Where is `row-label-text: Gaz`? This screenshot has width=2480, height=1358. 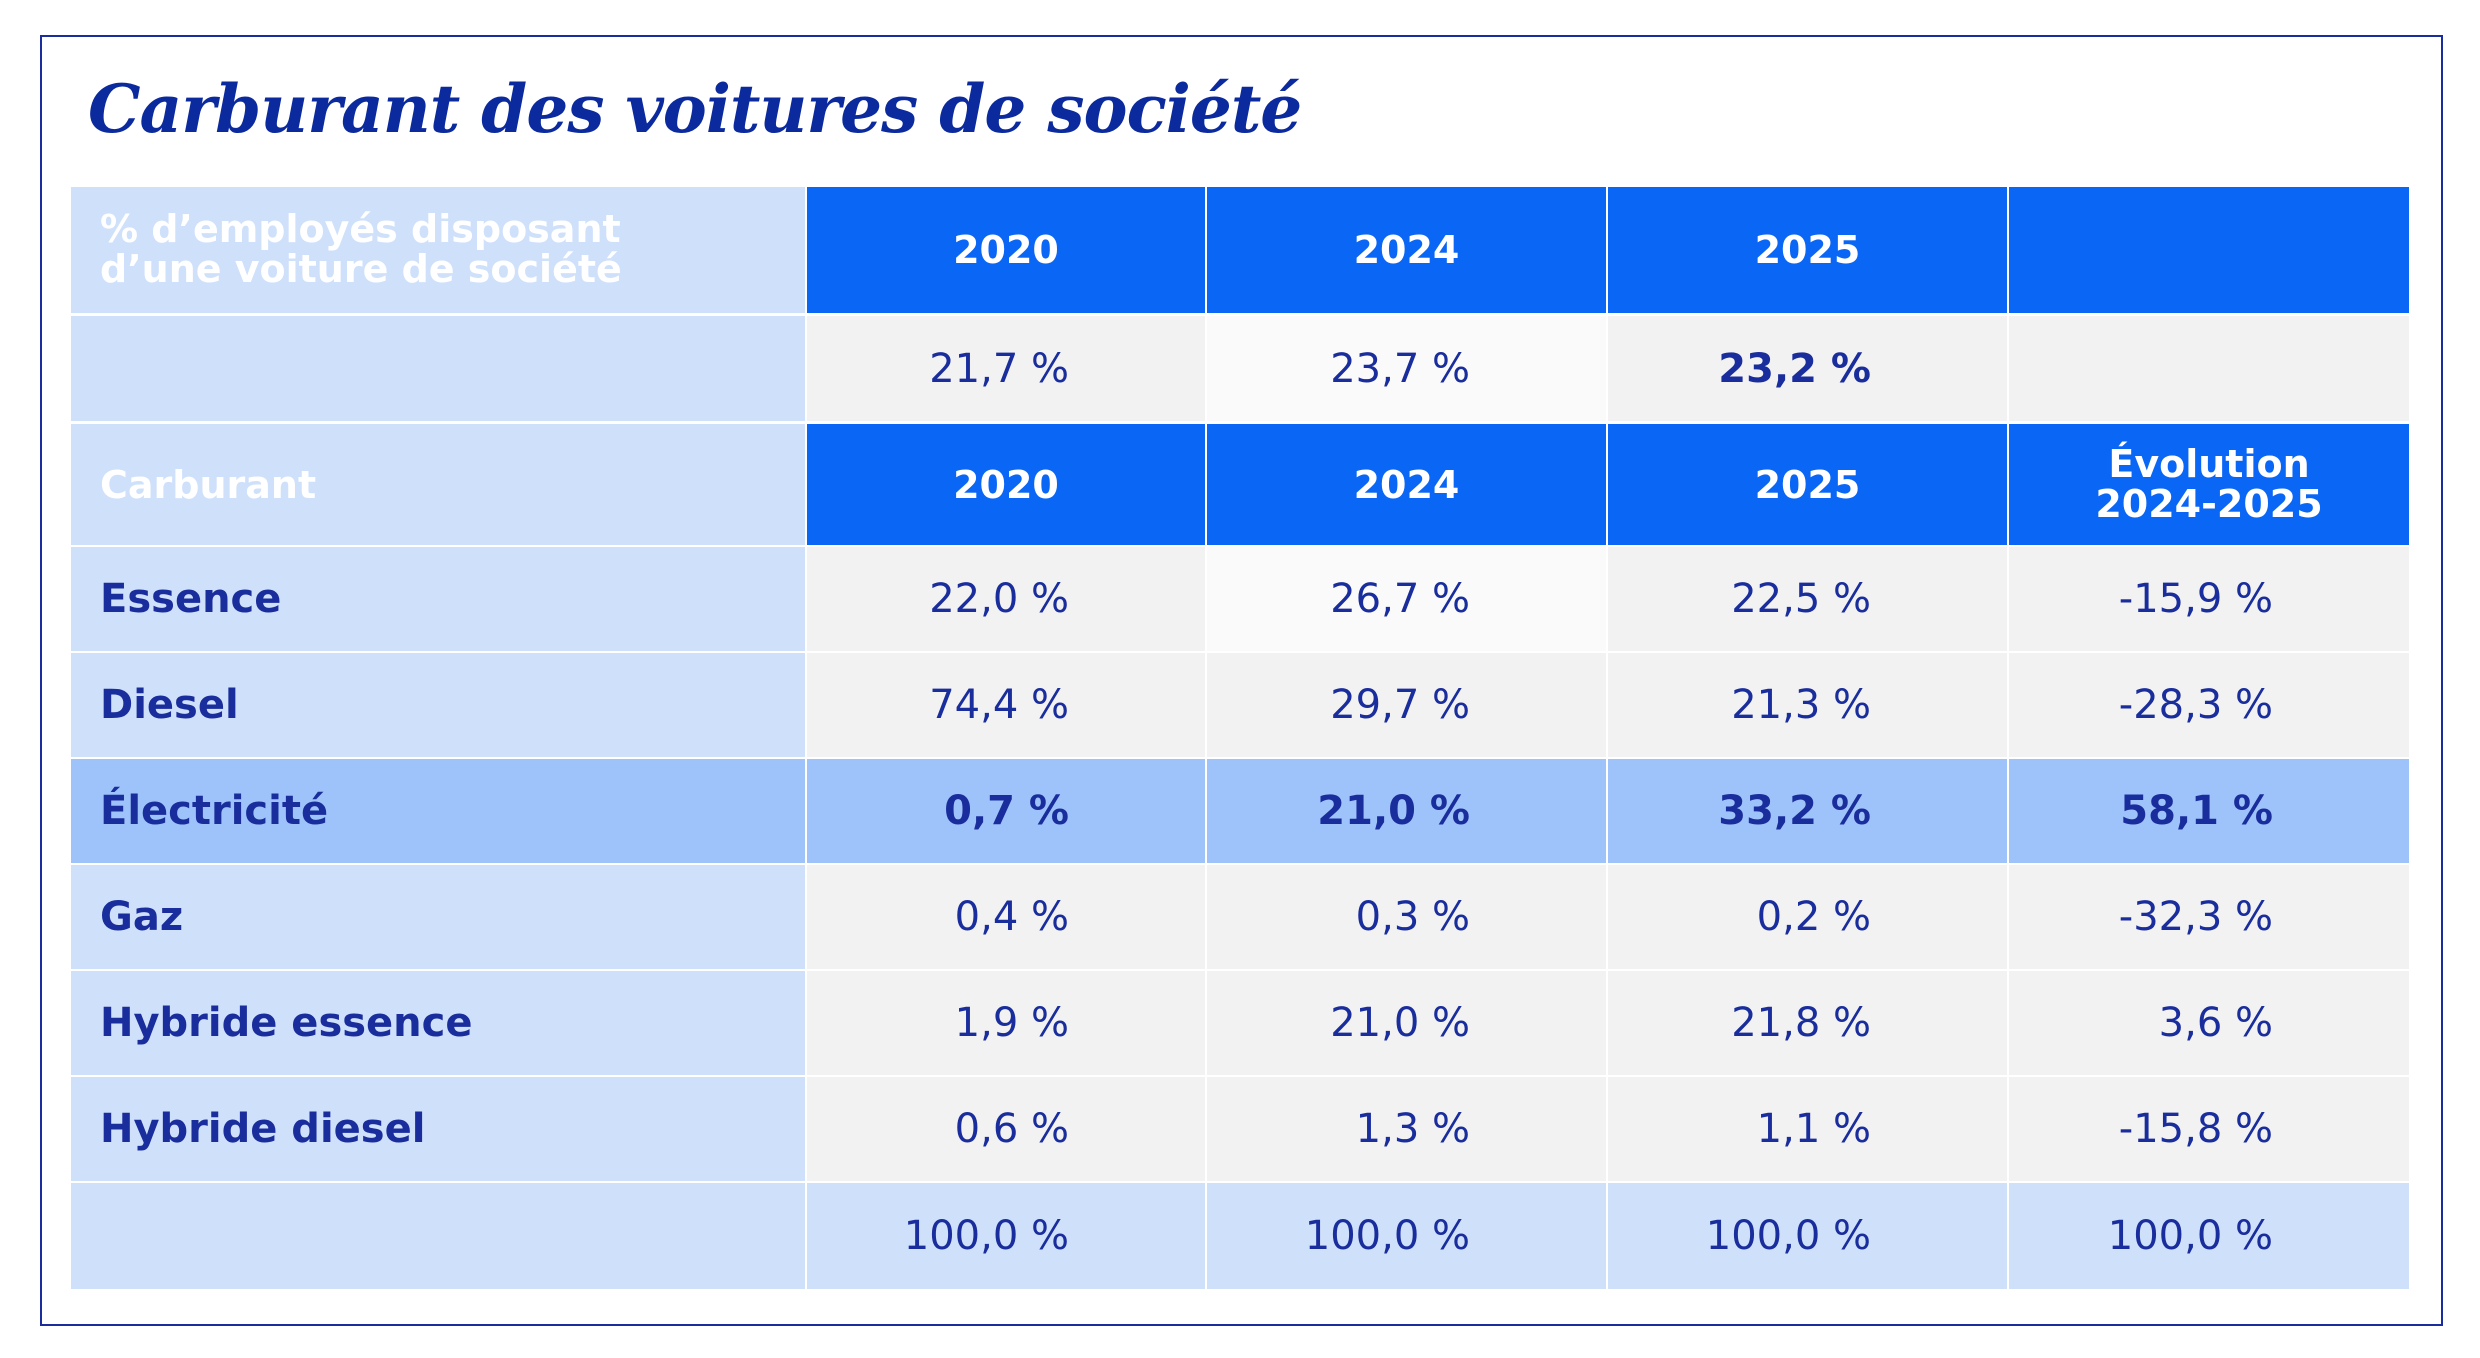
row-label-text: Gaz is located at coordinates (142, 917).